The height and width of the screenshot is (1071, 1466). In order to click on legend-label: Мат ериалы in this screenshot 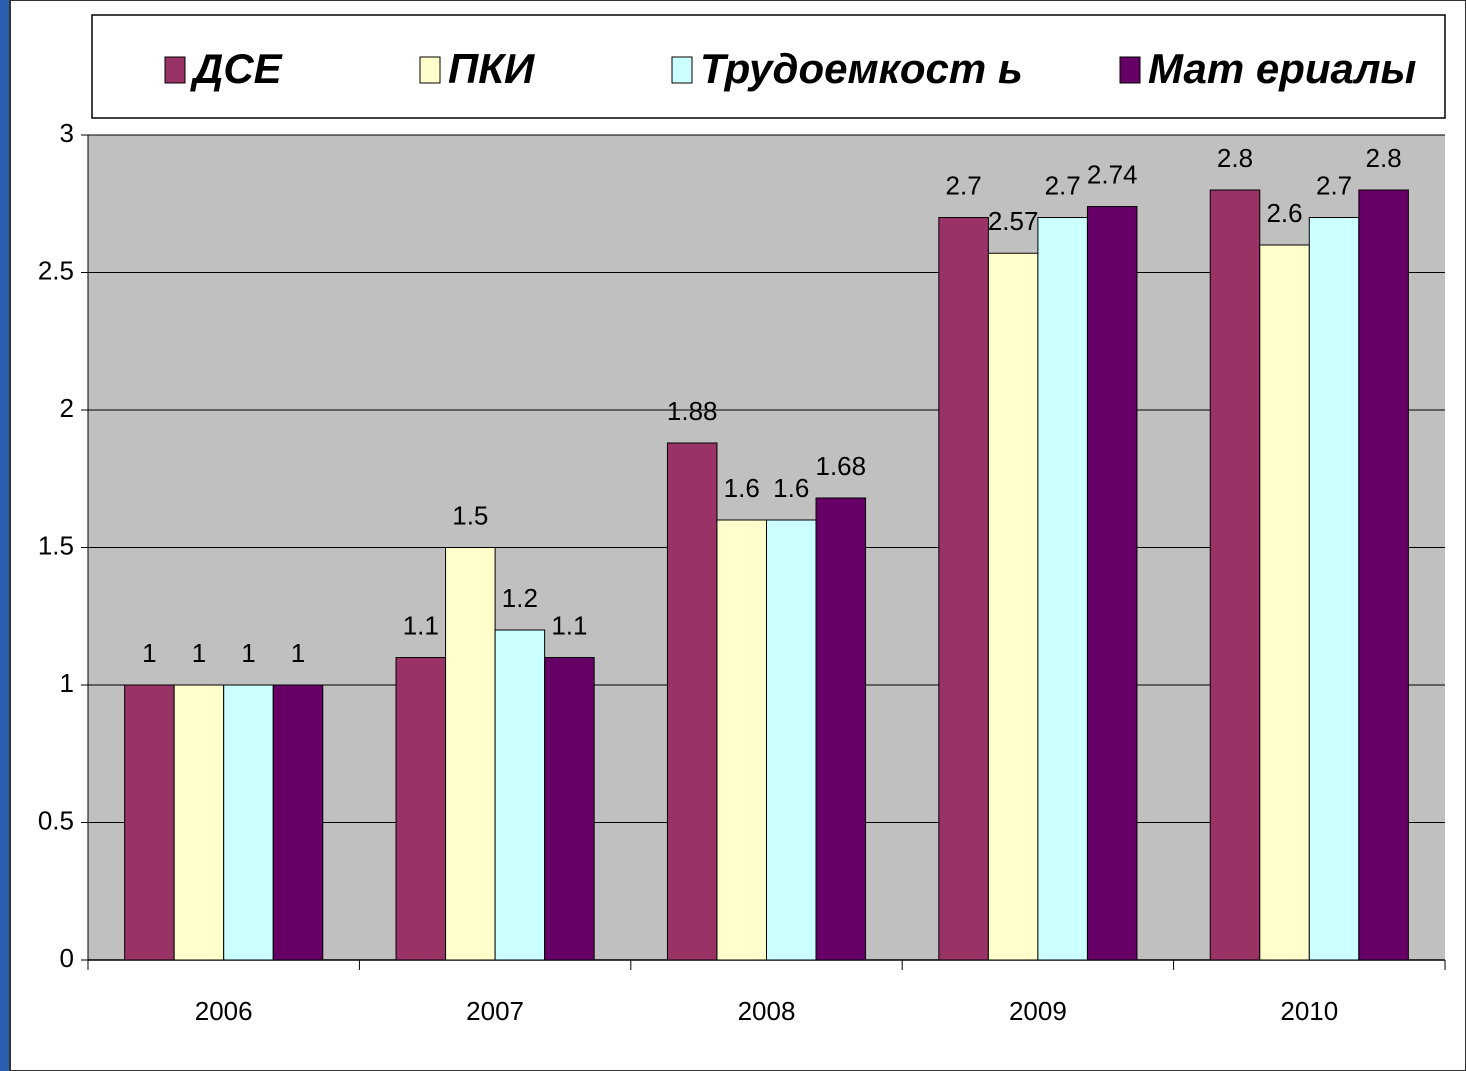, I will do `click(1282, 68)`.